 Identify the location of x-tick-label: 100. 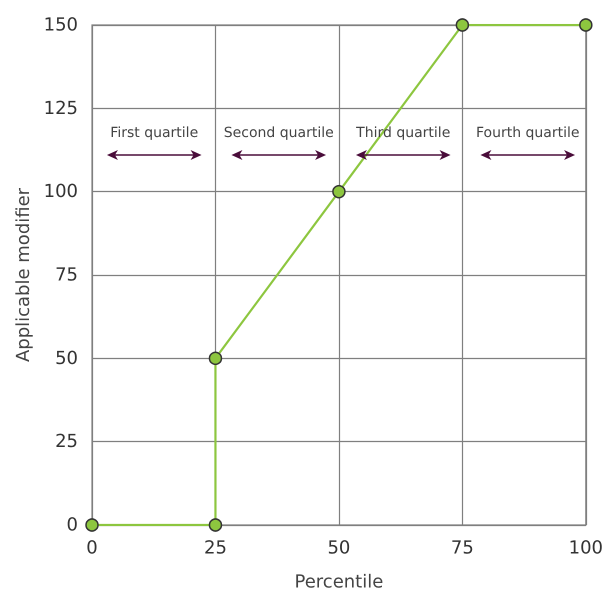
(585, 548).